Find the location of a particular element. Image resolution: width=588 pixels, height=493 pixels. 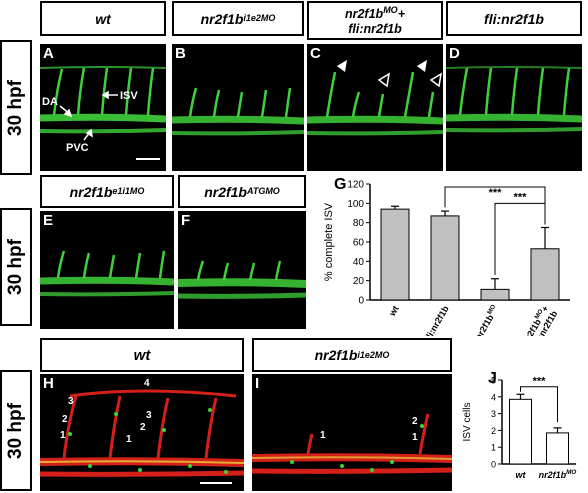

stage-label-row3: 30 hpf is located at coordinates (16, 430).